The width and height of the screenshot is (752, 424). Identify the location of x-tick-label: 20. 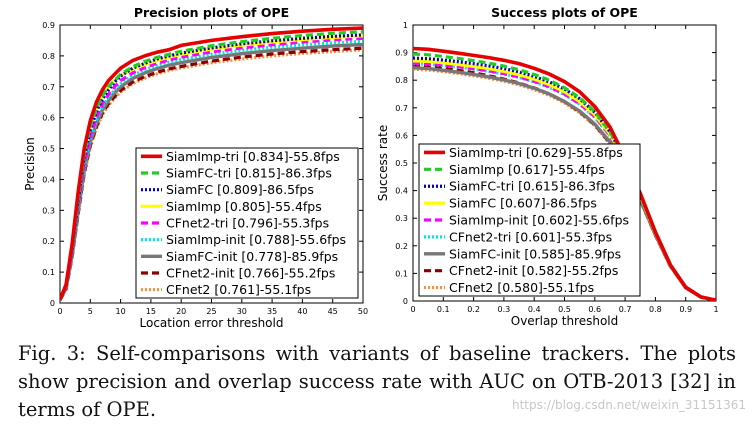
(181, 311).